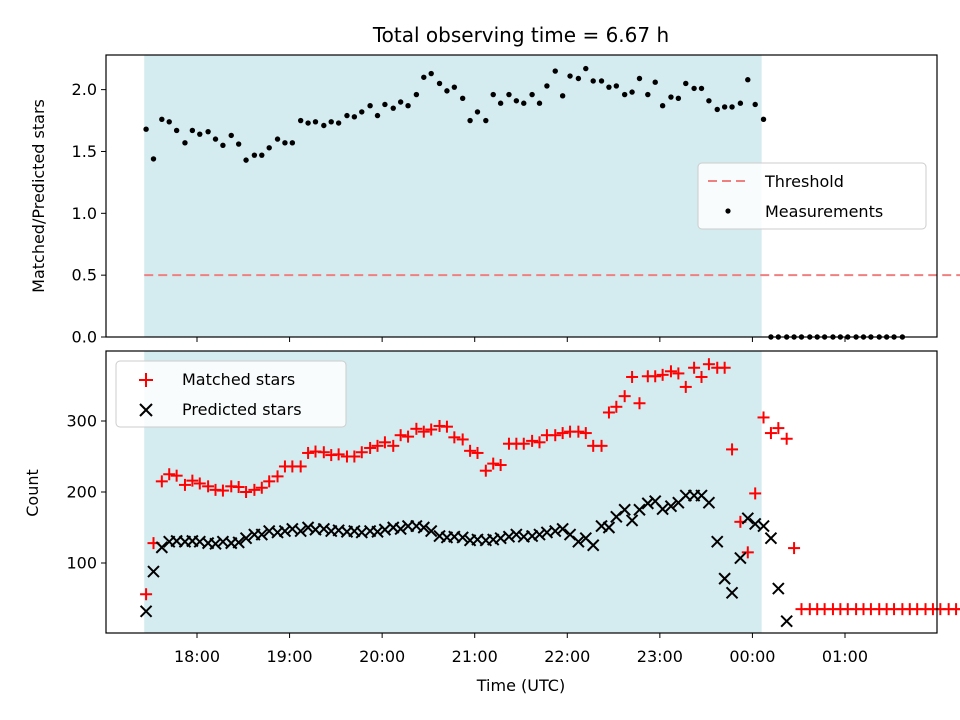  Describe the element at coordinates (382, 656) in the screenshot. I see `x-tick-label: 20:00` at that location.